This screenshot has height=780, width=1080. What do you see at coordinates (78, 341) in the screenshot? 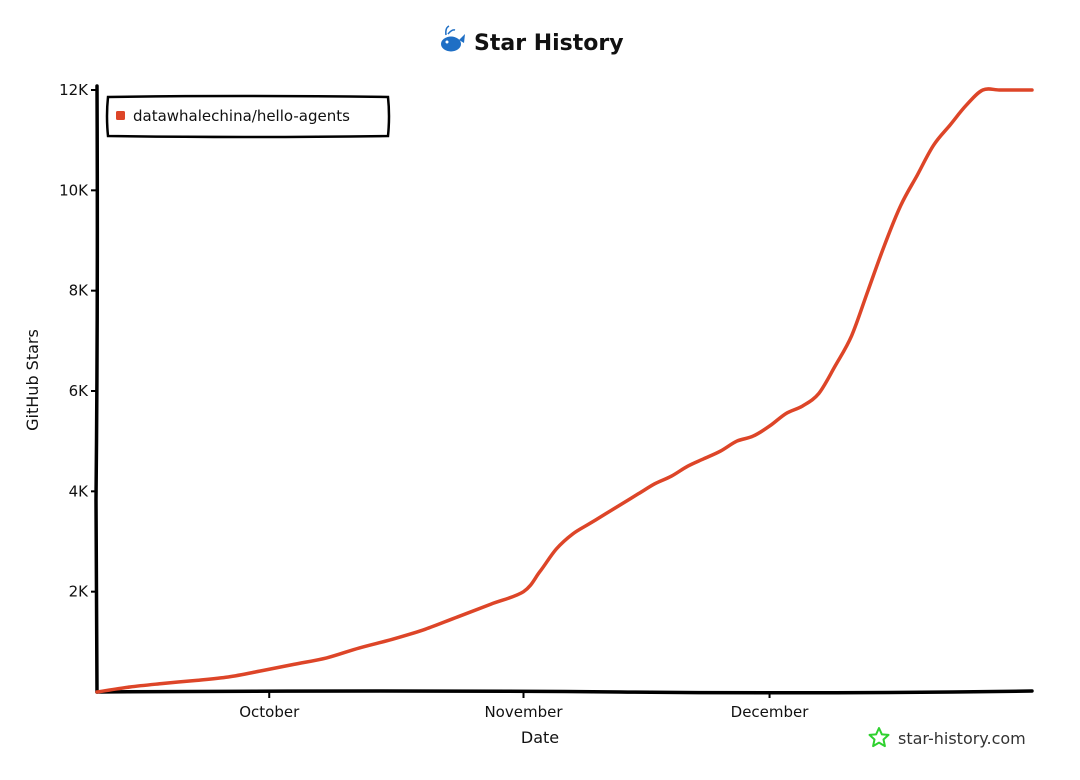
I see `y-axis-ticks: 2K 4K 6K 8K 10K 12K` at bounding box center [78, 341].